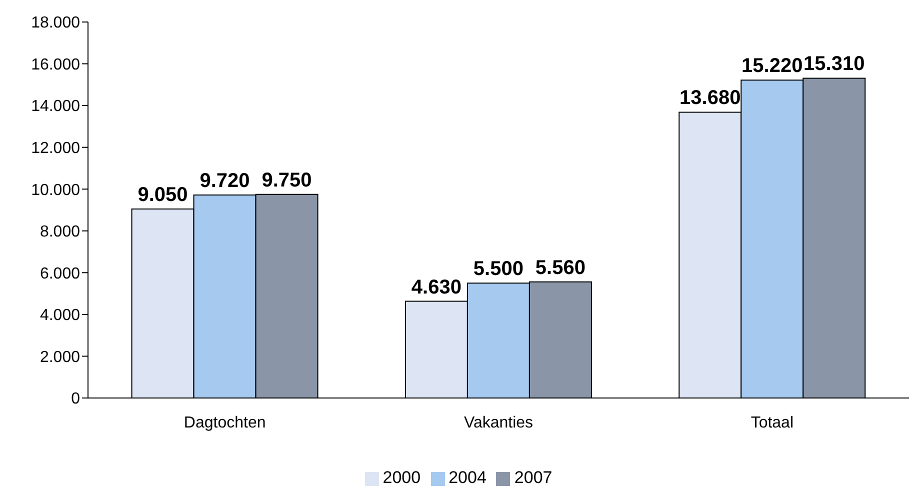  Describe the element at coordinates (55, 65) in the screenshot. I see `y-tick-label: 16.000` at that location.